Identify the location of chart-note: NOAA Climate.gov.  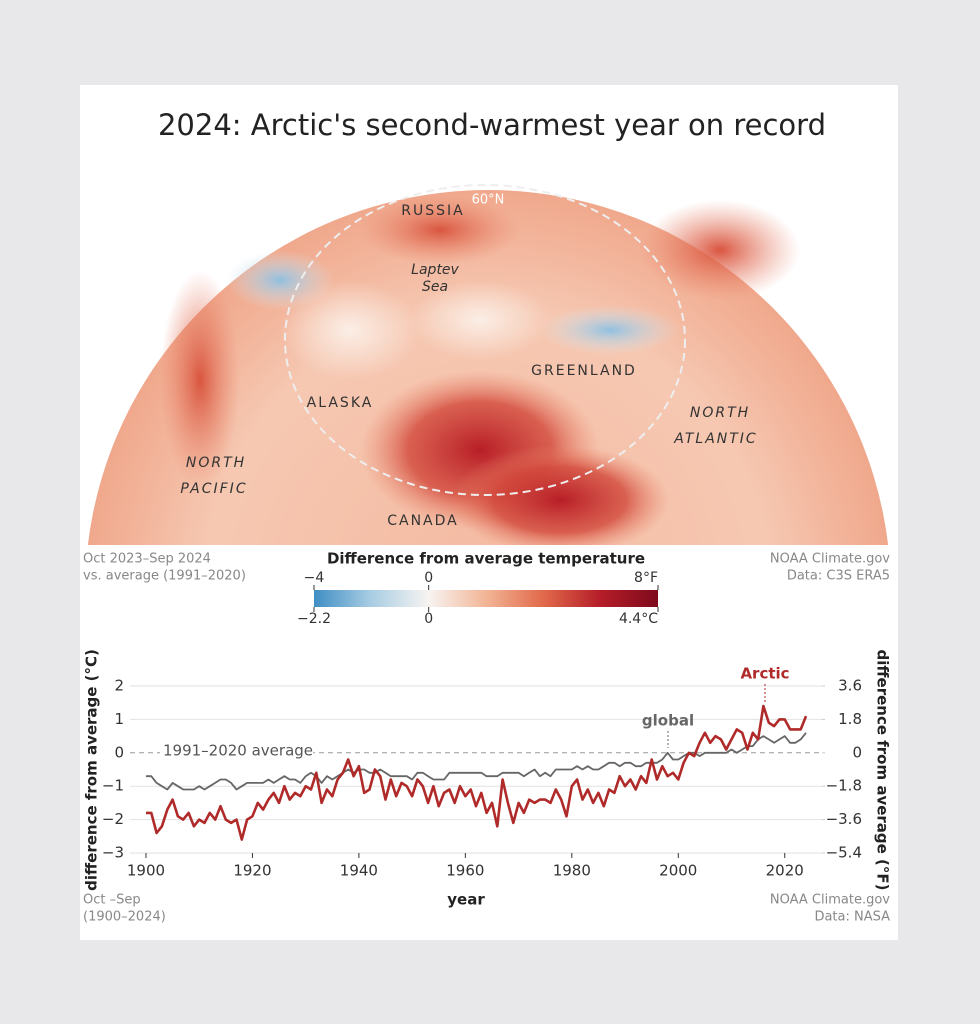
(830, 900).